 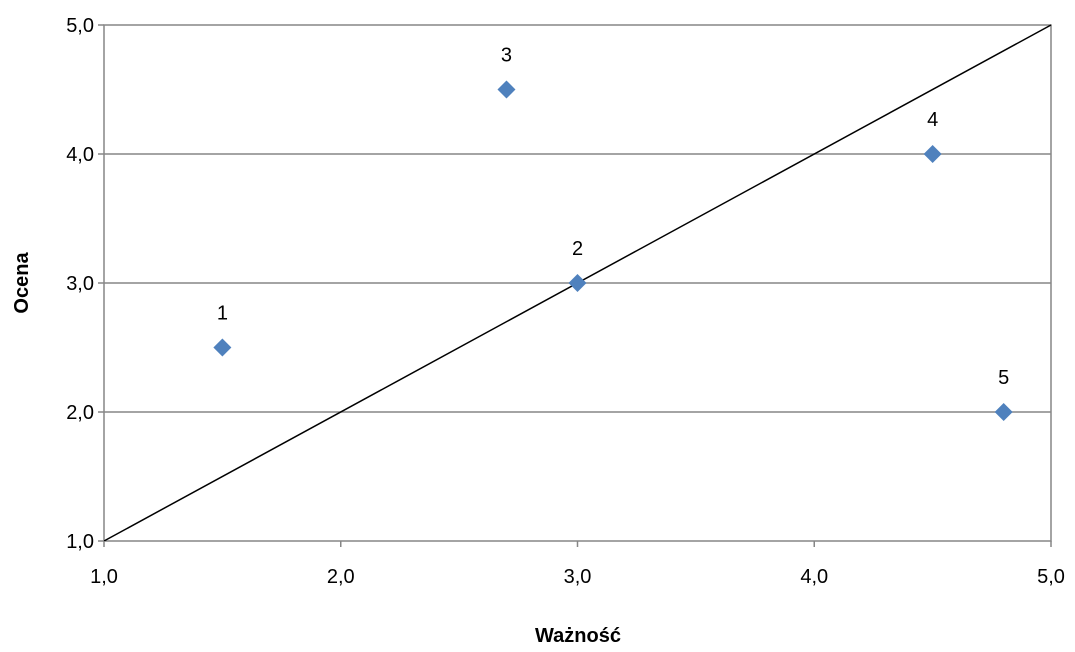 What do you see at coordinates (1051, 577) in the screenshot?
I see `x-tick-label: 5,0` at bounding box center [1051, 577].